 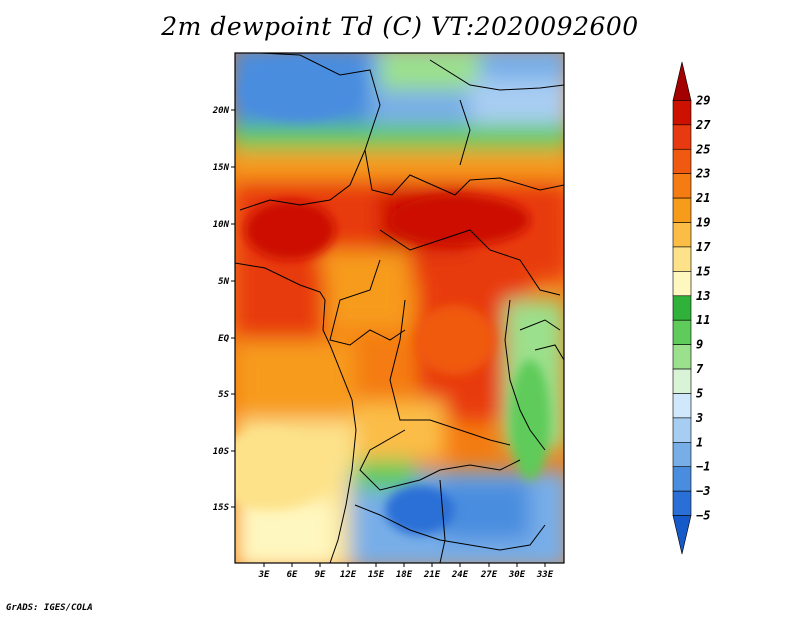 I want to click on lat-label: 20N, so click(x=221, y=111).